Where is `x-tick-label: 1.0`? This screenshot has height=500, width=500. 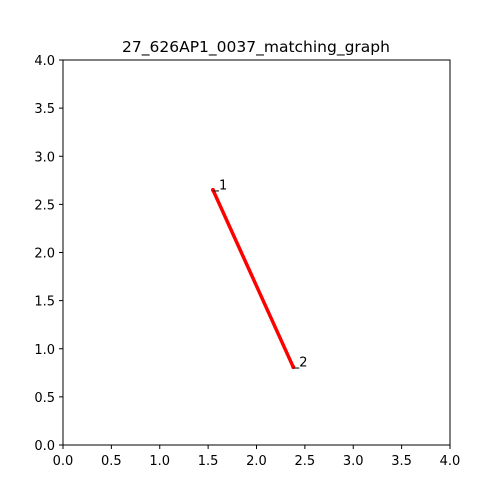
x-tick-label: 1.0 is located at coordinates (159, 461).